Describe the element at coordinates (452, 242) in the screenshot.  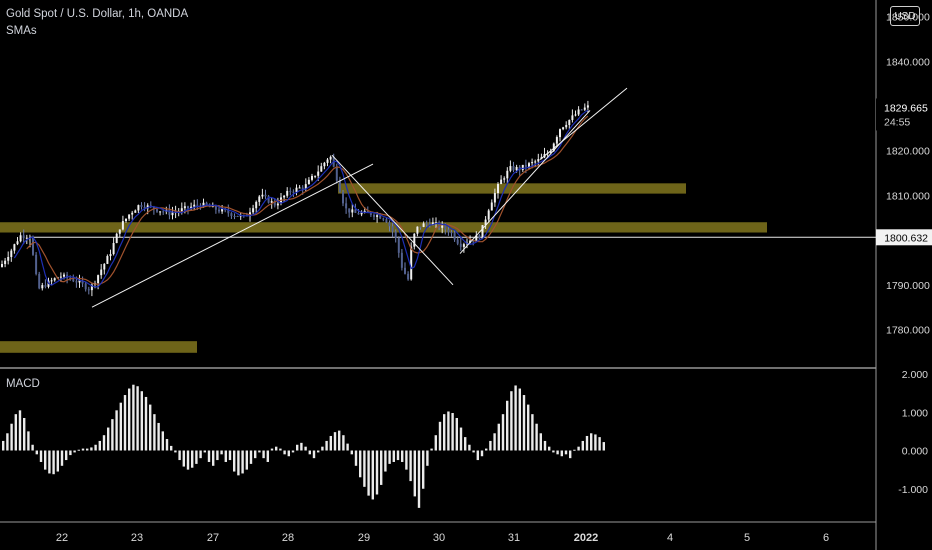
I see `marked-level-line` at that location.